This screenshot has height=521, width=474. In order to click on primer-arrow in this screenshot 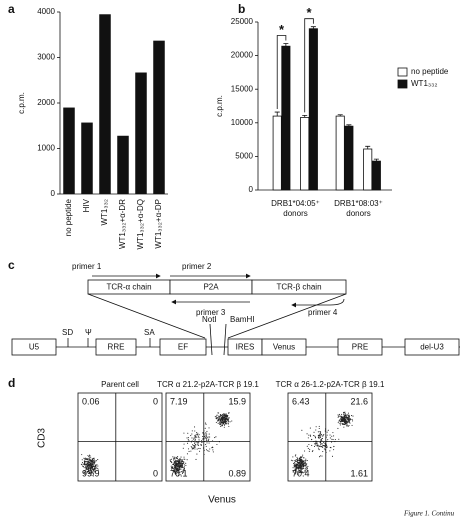, I will do `click(318, 303)`.